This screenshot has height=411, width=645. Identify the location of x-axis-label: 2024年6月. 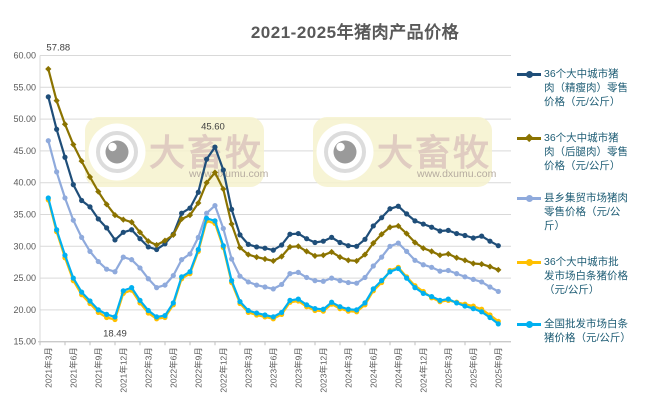
(373, 367).